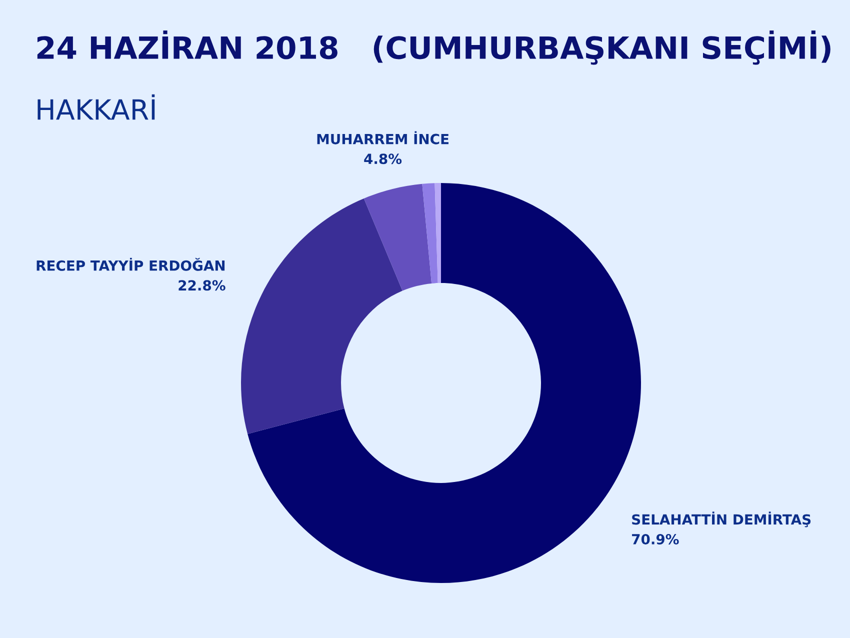 This screenshot has width=850, height=638. Describe the element at coordinates (202, 285) in the screenshot. I see `data-label: 22.8%` at that location.